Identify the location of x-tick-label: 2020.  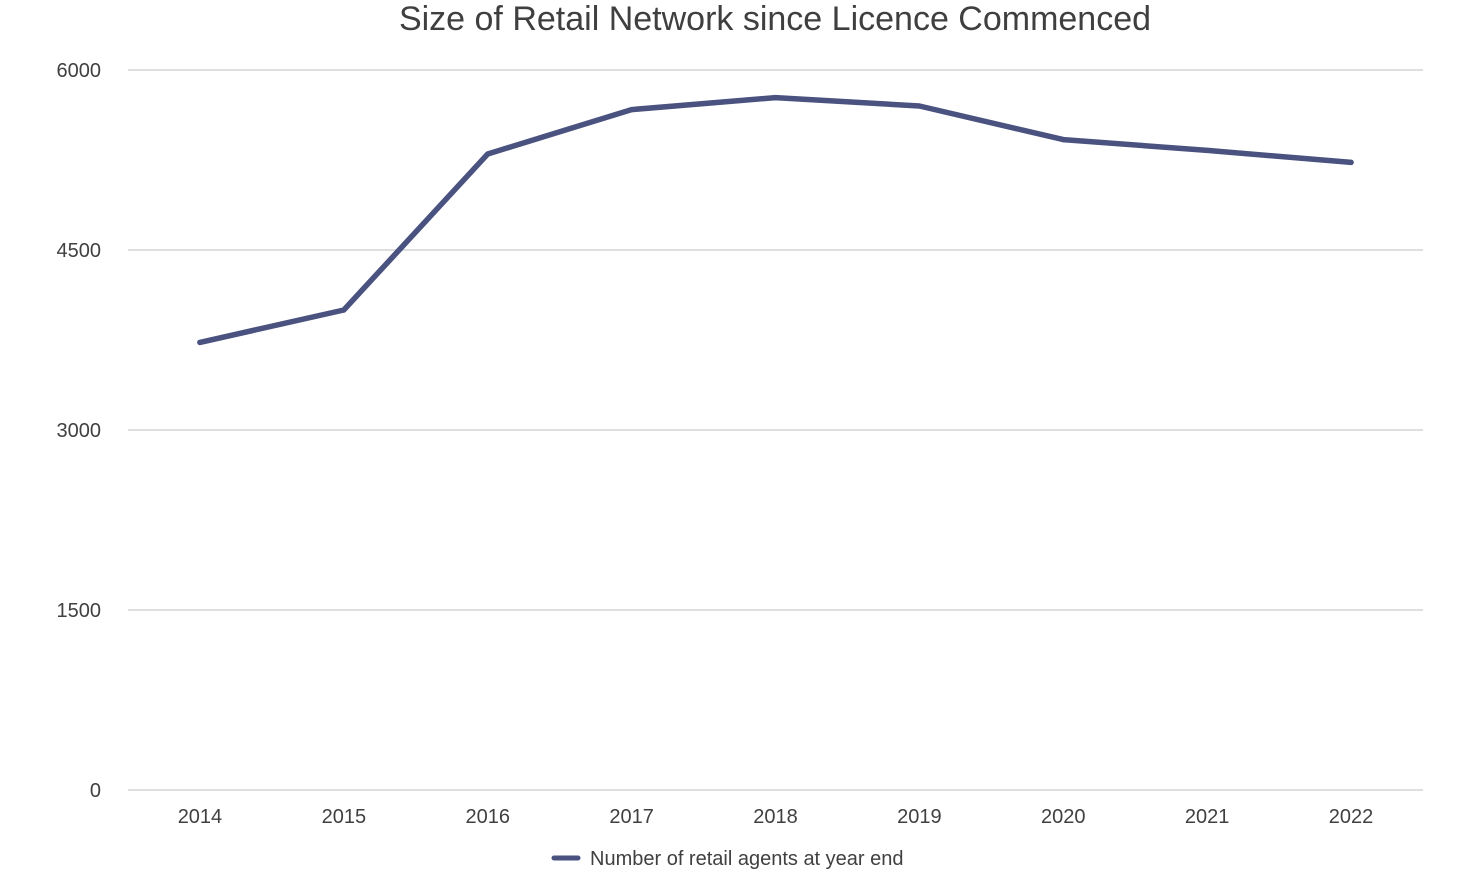
(1063, 817).